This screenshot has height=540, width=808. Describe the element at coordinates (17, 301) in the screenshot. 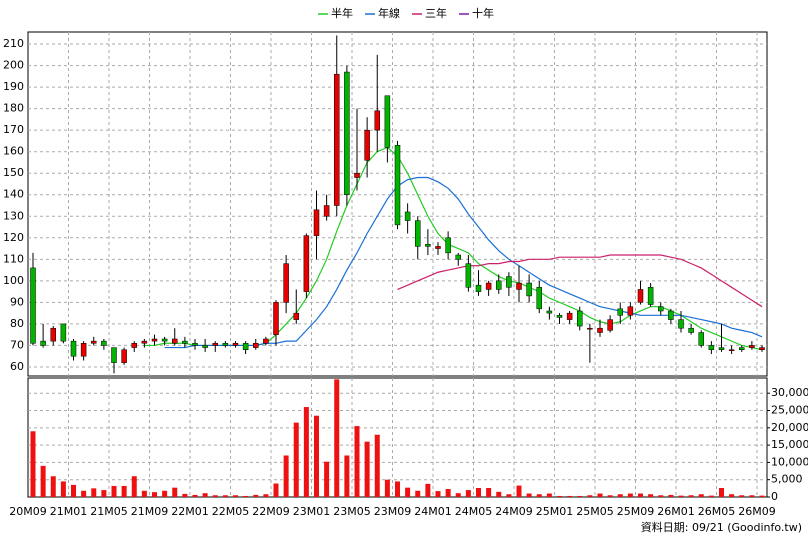

I see `y-tick-label: 90` at that location.